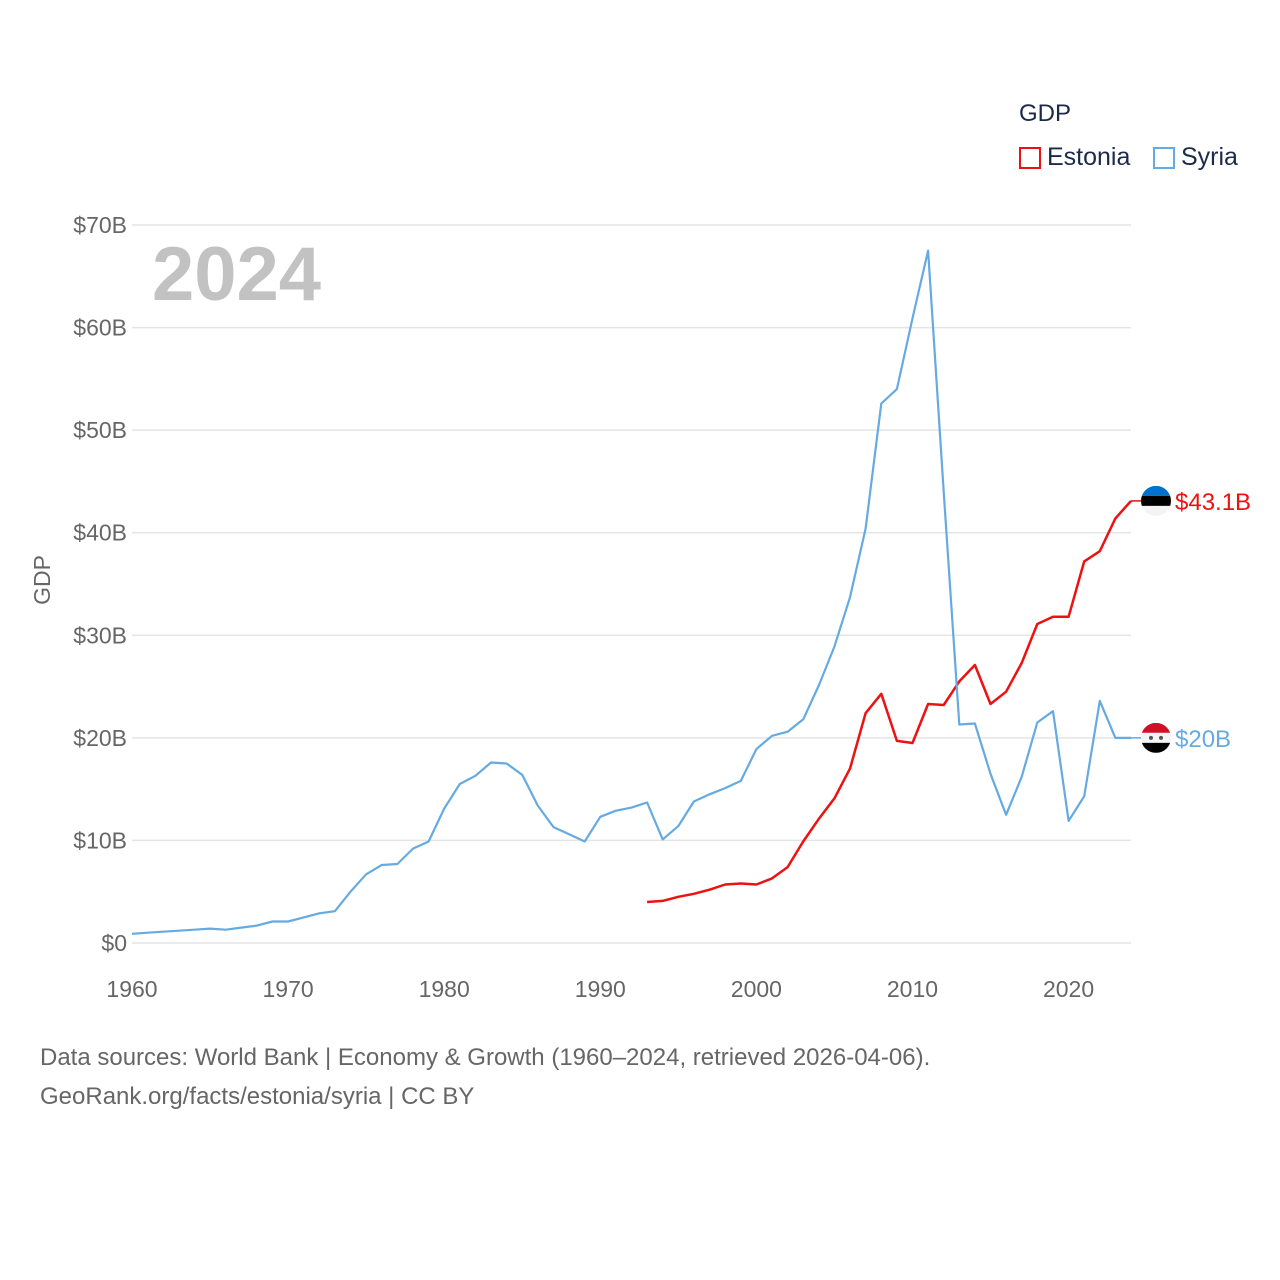 The image size is (1280, 1280). What do you see at coordinates (1209, 157) in the screenshot?
I see `legend-label-syria: Syria` at bounding box center [1209, 157].